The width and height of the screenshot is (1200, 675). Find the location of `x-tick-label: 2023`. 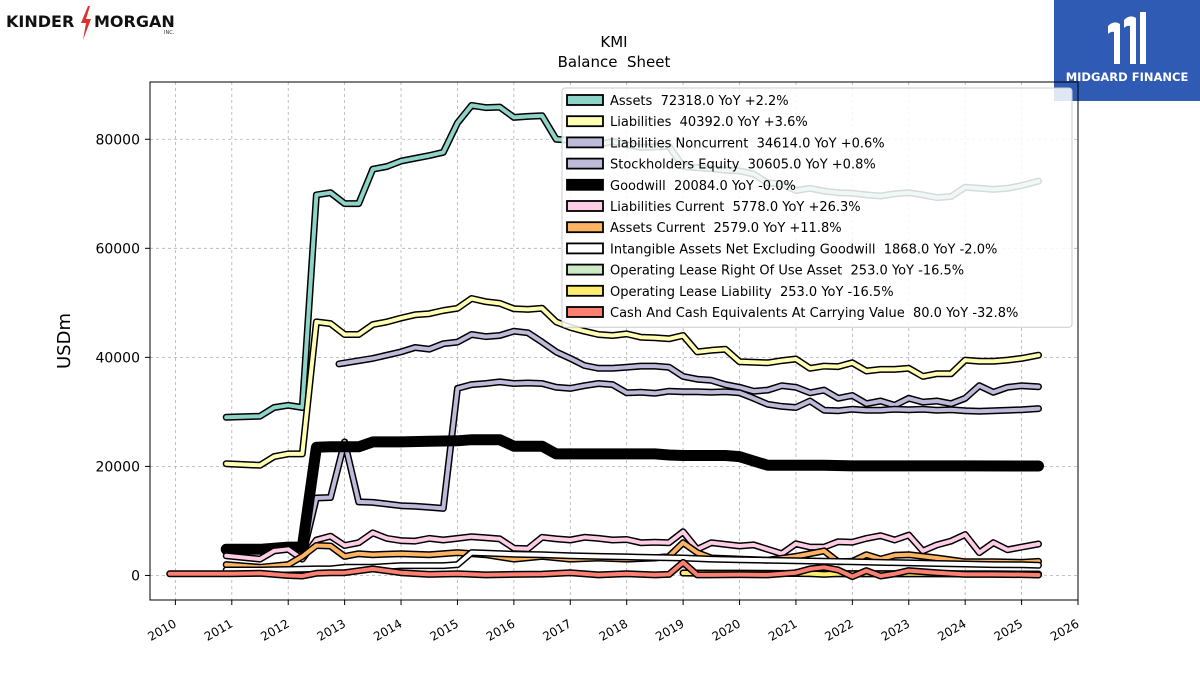

x-tick-label: 2023 is located at coordinates (895, 629).